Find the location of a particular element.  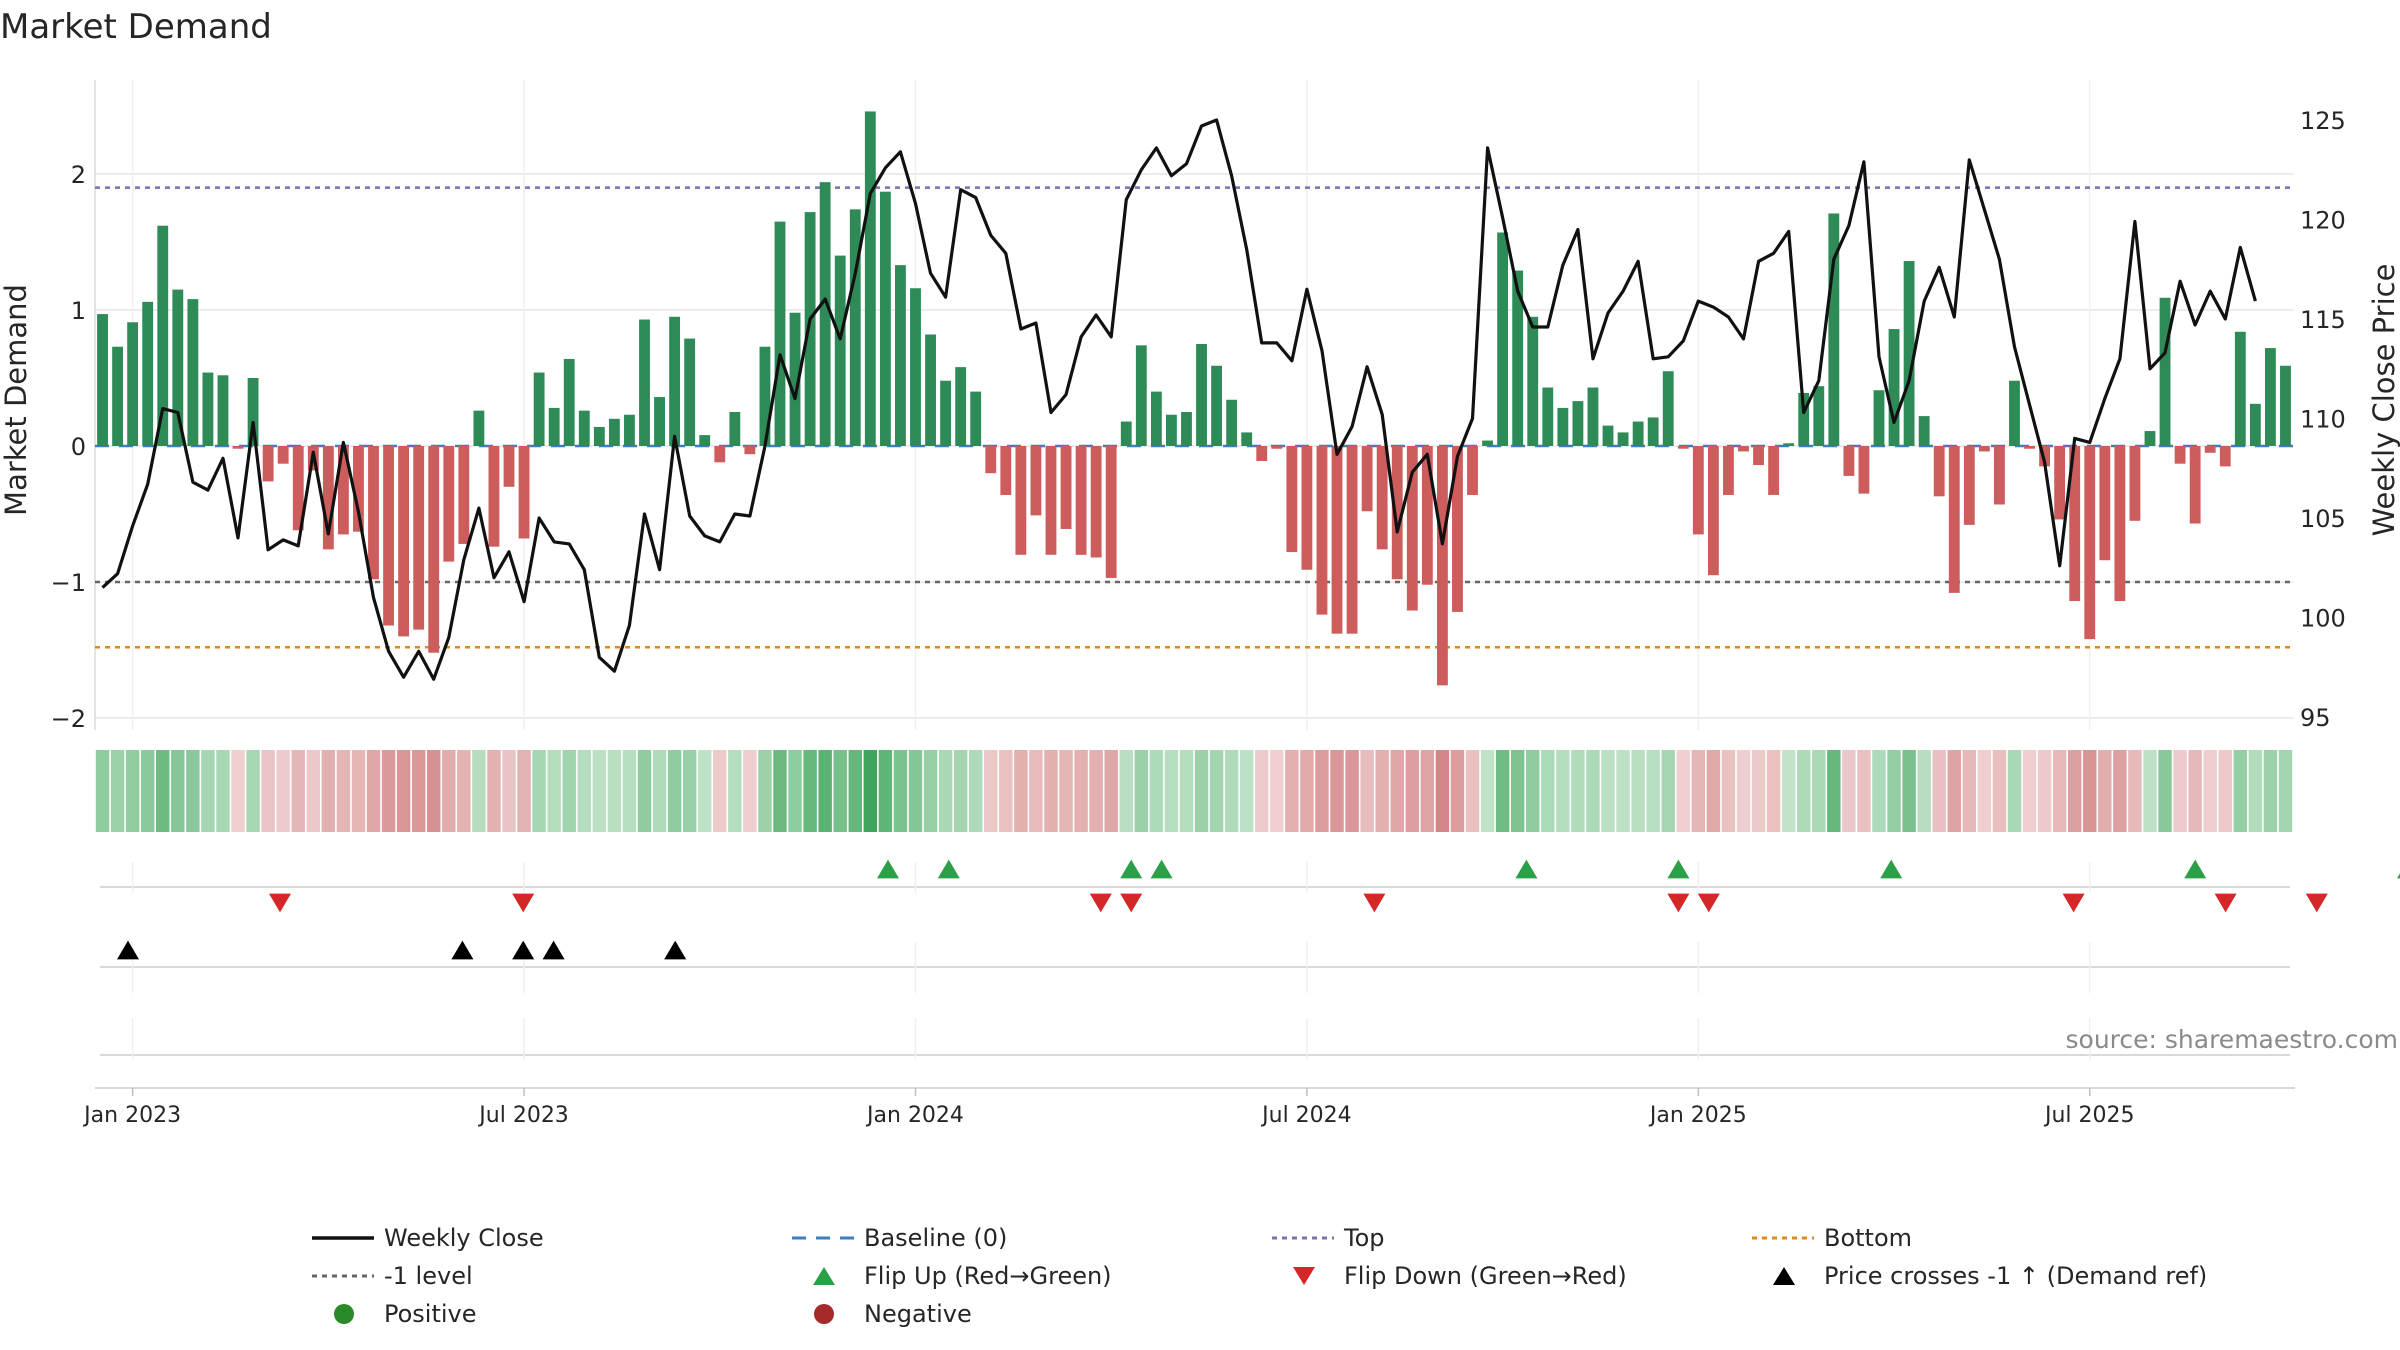

left-tick-label: −1 is located at coordinates (68, 583).